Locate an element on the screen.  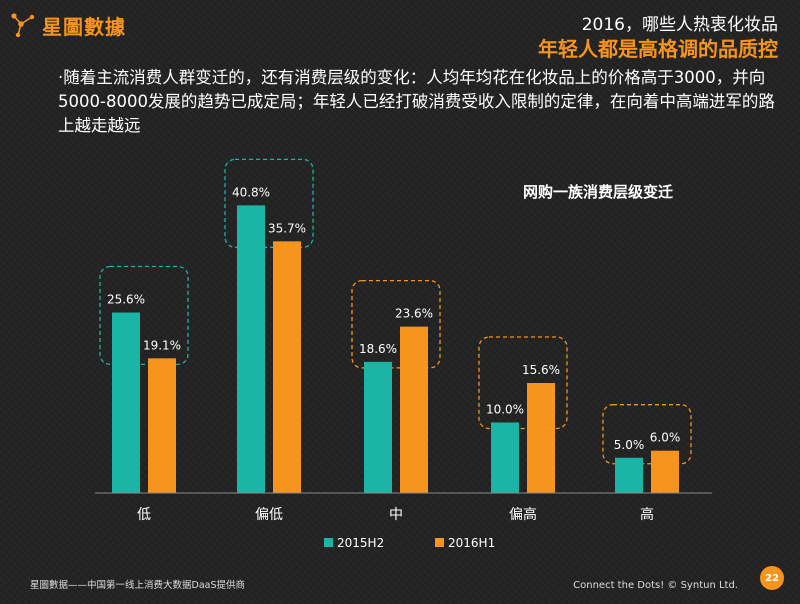
x-tick-label: 低 is located at coordinates (144, 515).